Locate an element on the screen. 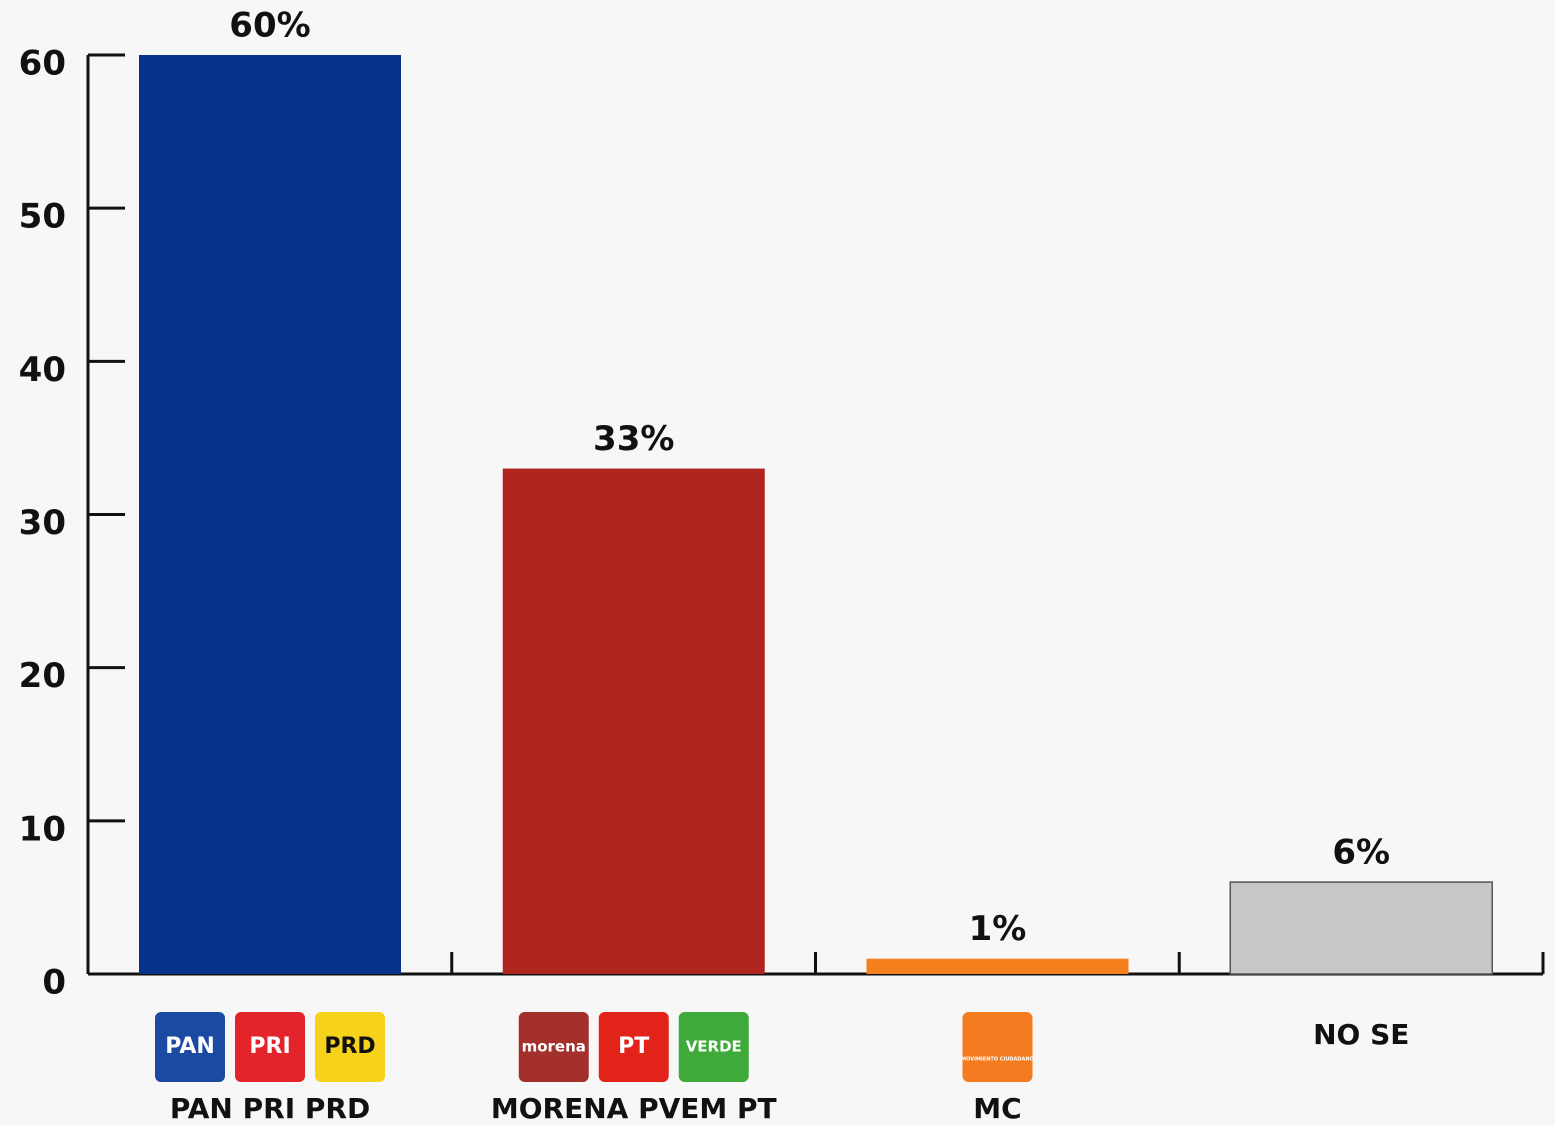  party-logo-label: PT is located at coordinates (633, 1046).